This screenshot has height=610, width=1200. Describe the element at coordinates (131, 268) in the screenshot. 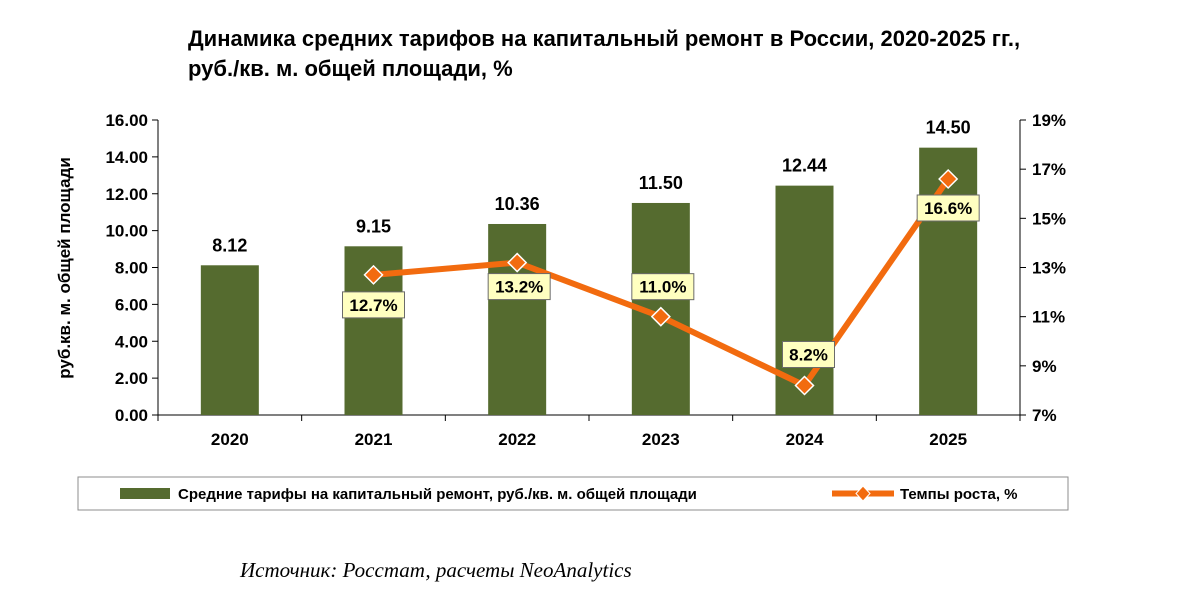

I see `y-tick-label: 8.00` at that location.